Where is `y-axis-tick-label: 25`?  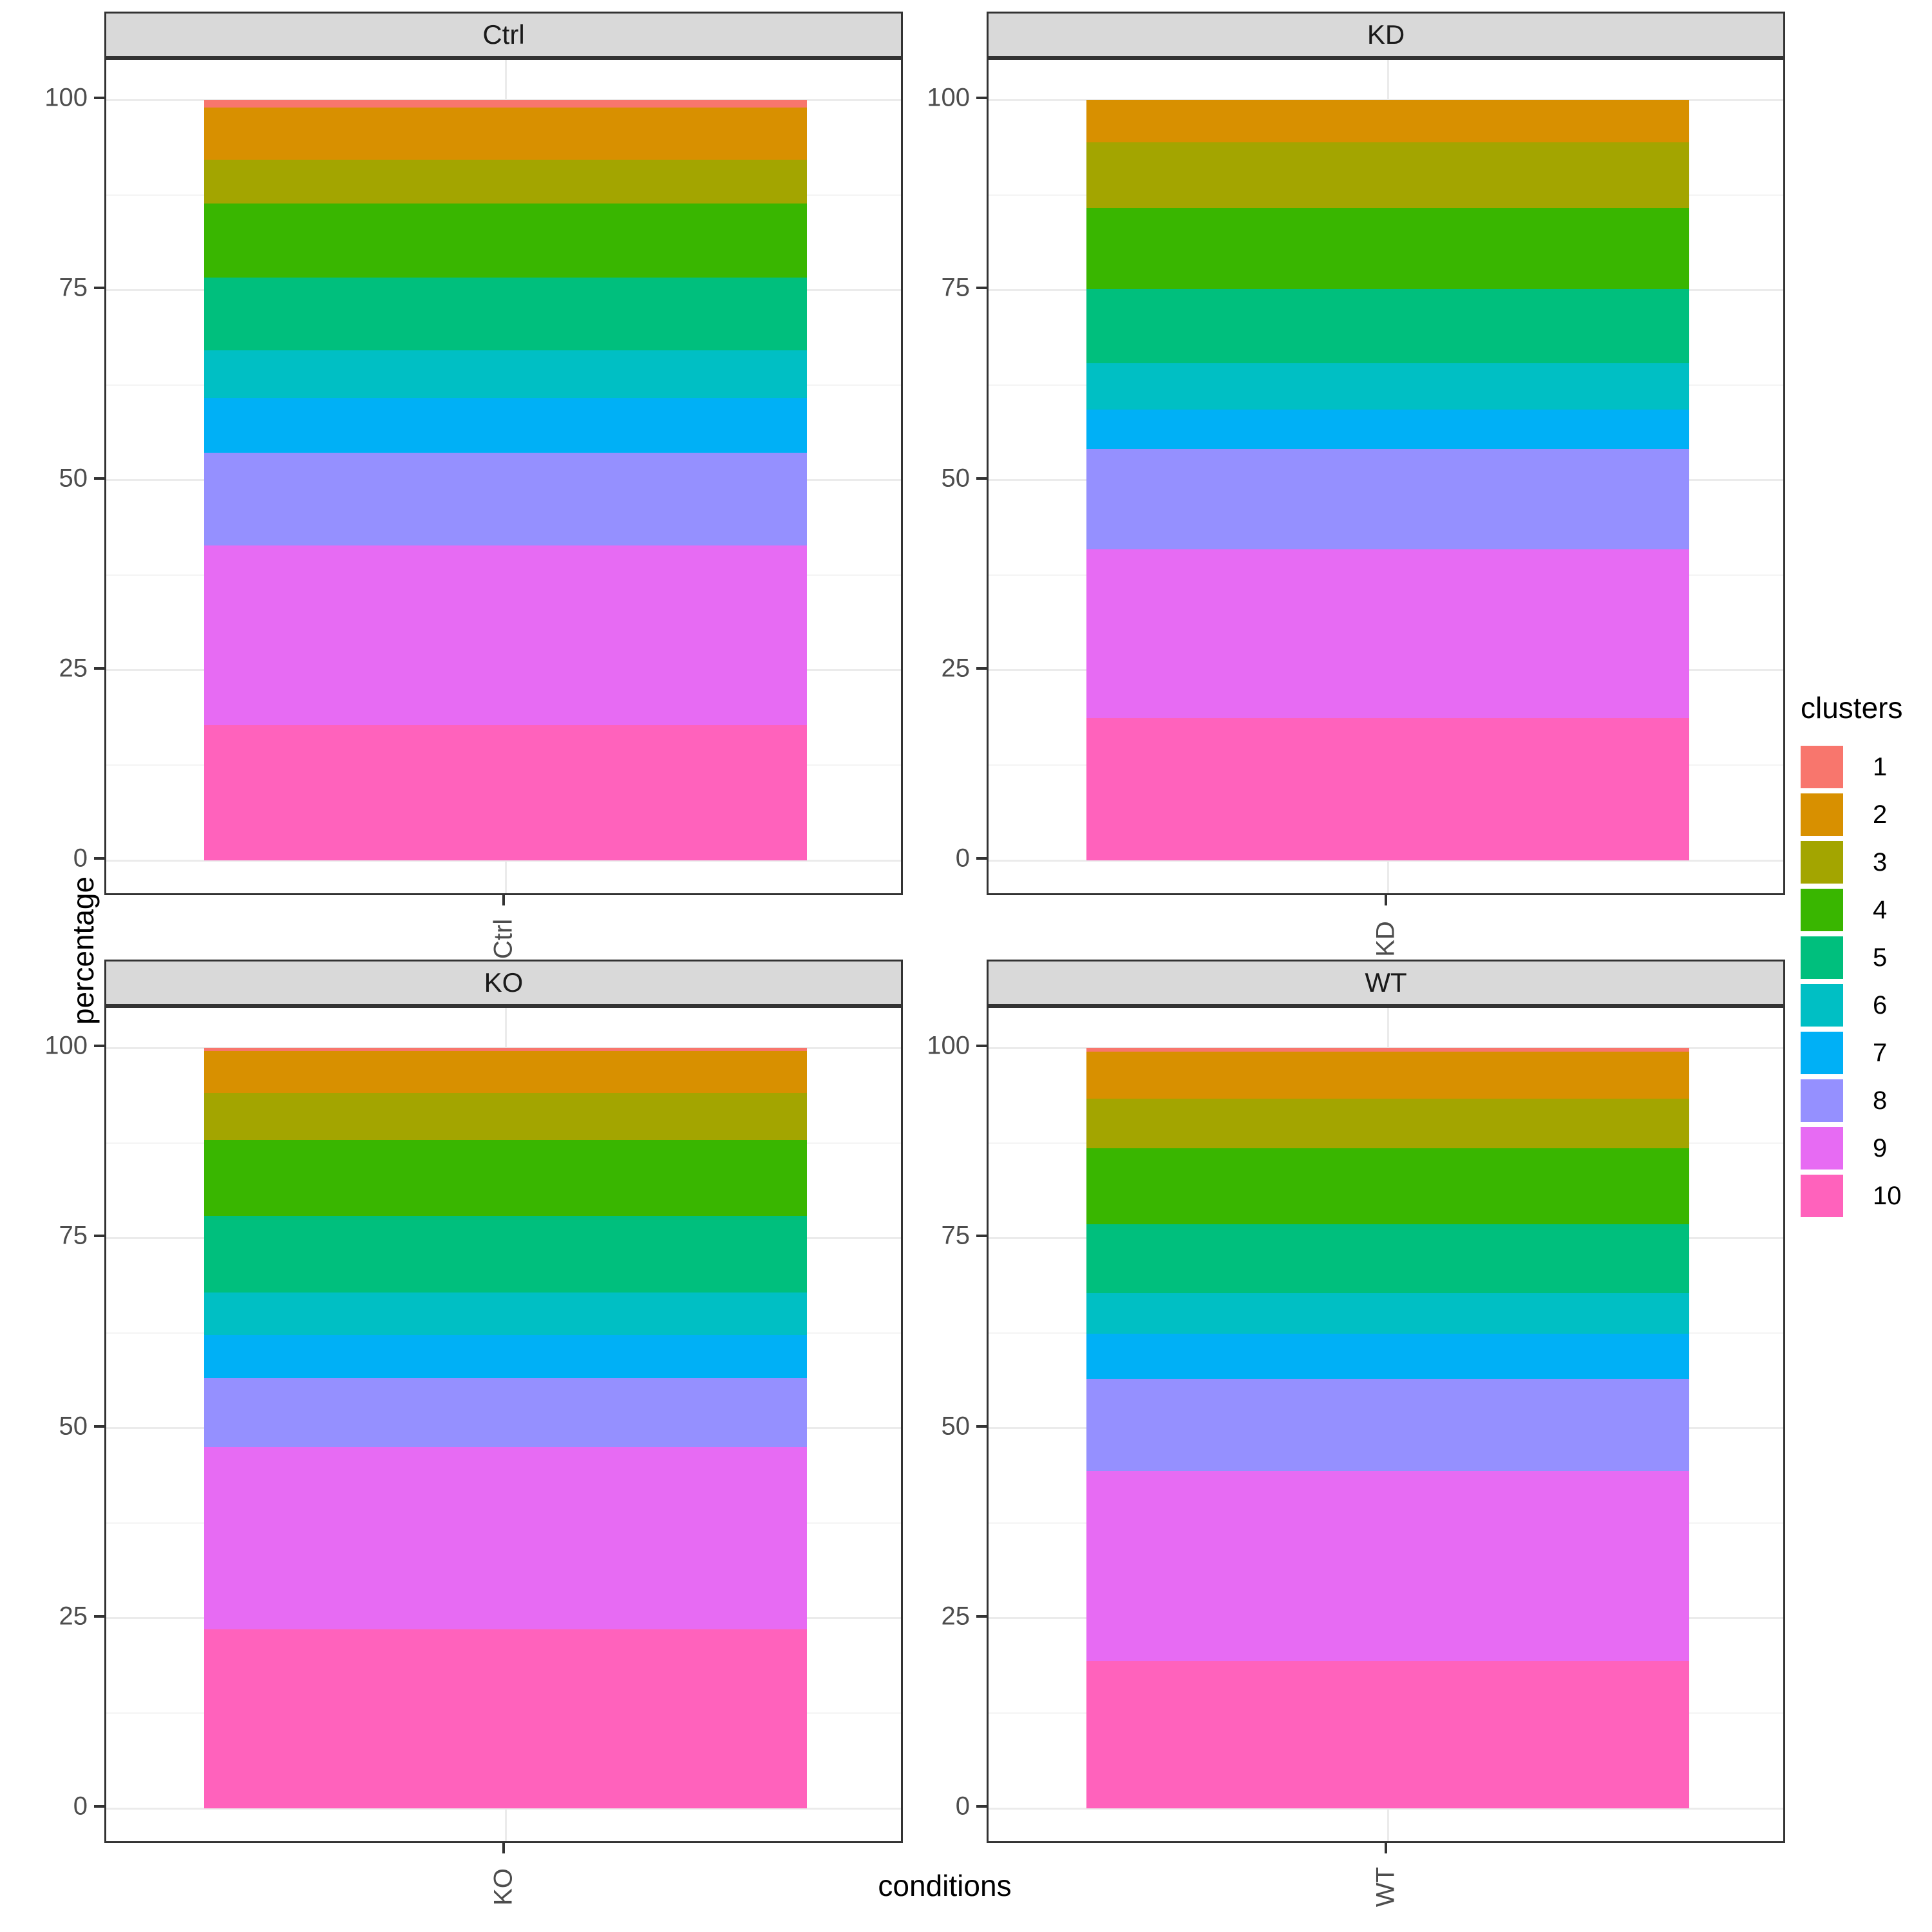
y-axis-tick-label: 25 is located at coordinates (956, 1616).